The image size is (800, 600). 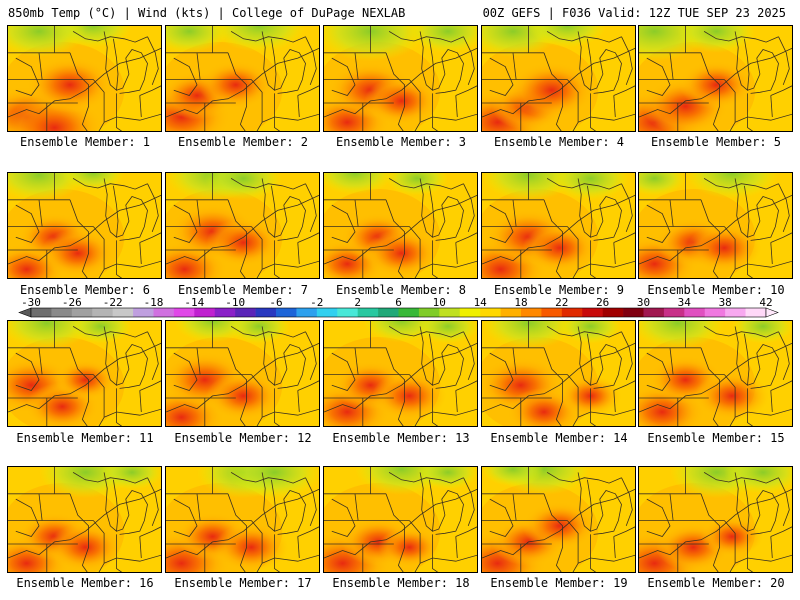 I want to click on colorbar-tick-label: -22, so click(x=113, y=302).